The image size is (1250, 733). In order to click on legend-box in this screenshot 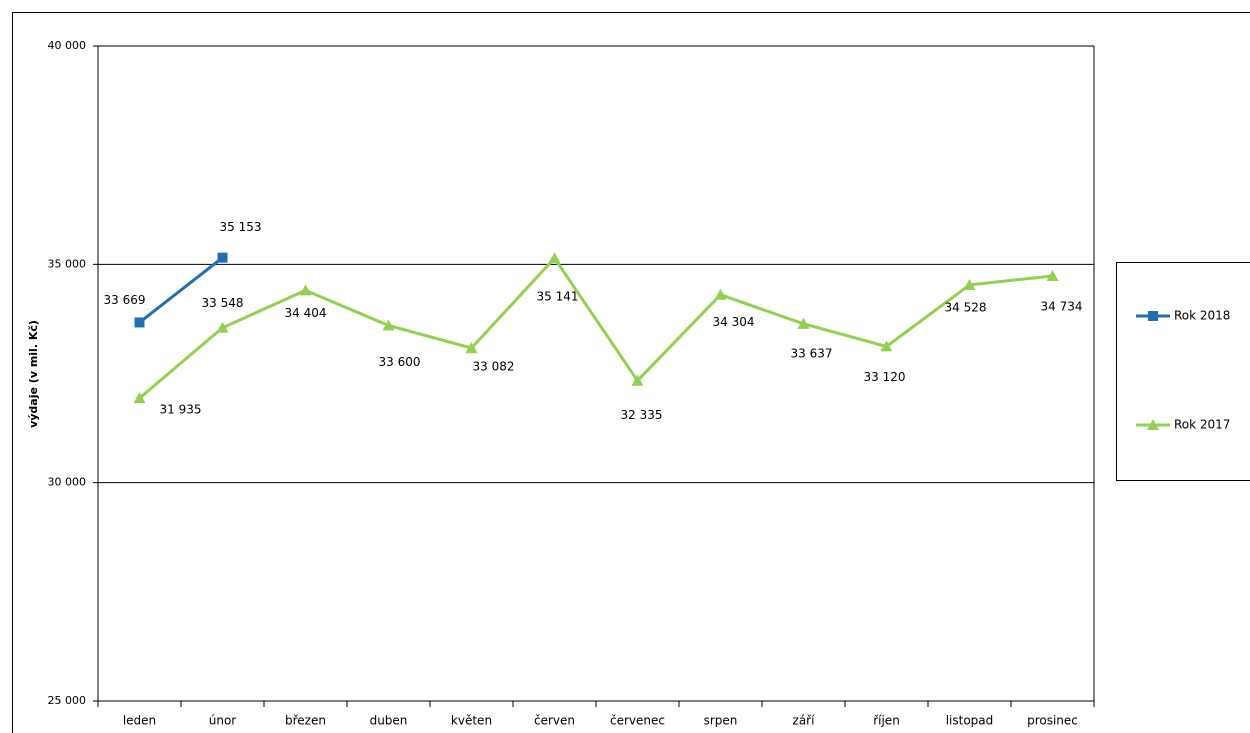, I will do `click(1183, 371)`.